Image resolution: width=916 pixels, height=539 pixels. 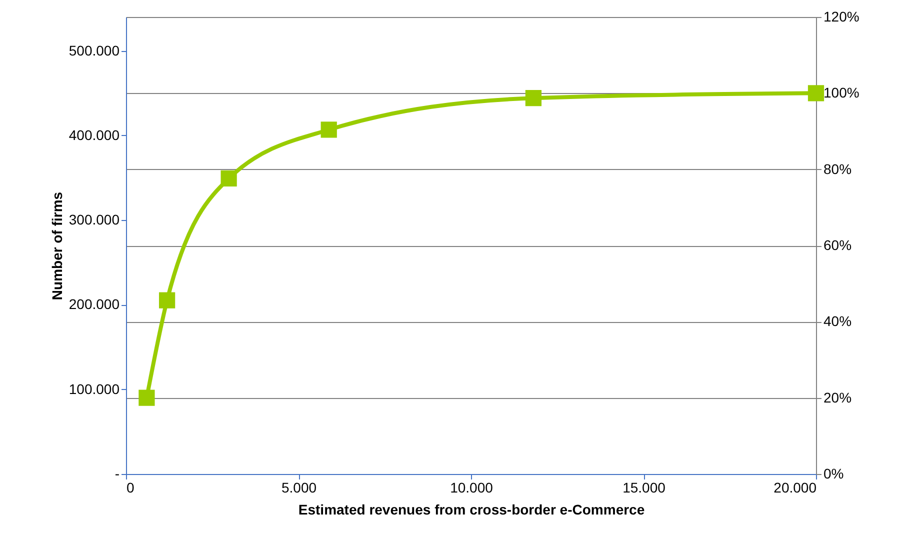 I want to click on x-tick-label: 15.000, so click(x=644, y=488).